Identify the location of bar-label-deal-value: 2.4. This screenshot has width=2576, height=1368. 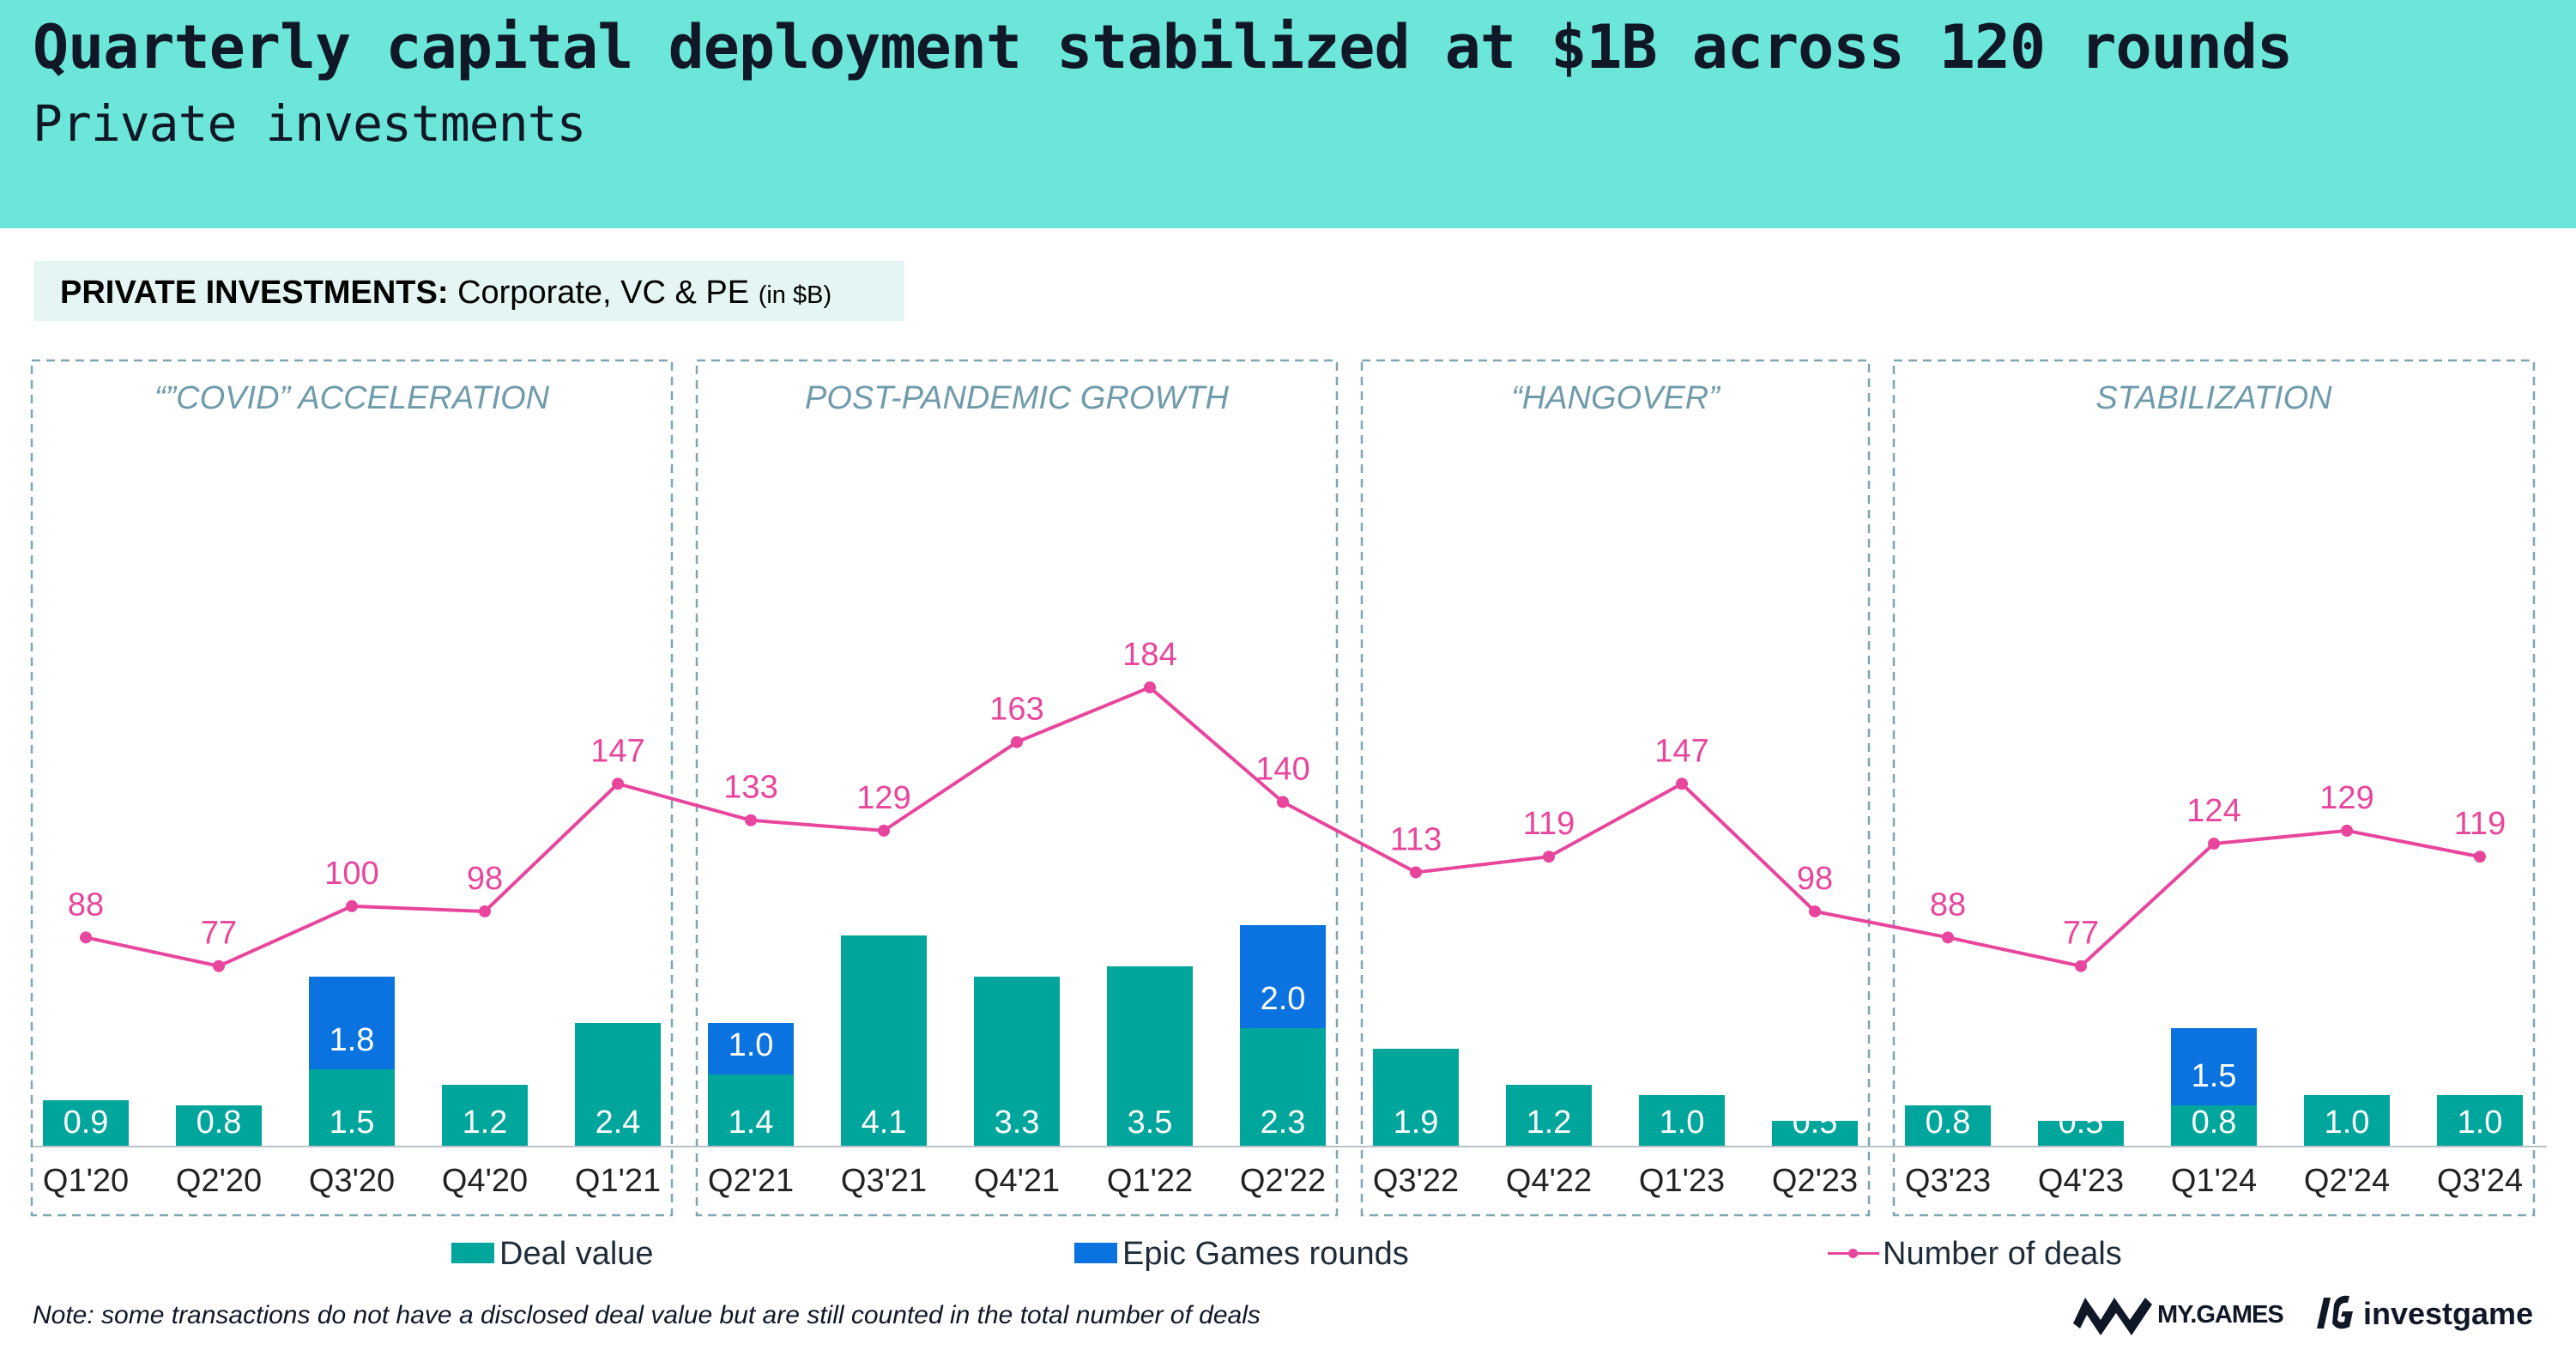
(618, 1123).